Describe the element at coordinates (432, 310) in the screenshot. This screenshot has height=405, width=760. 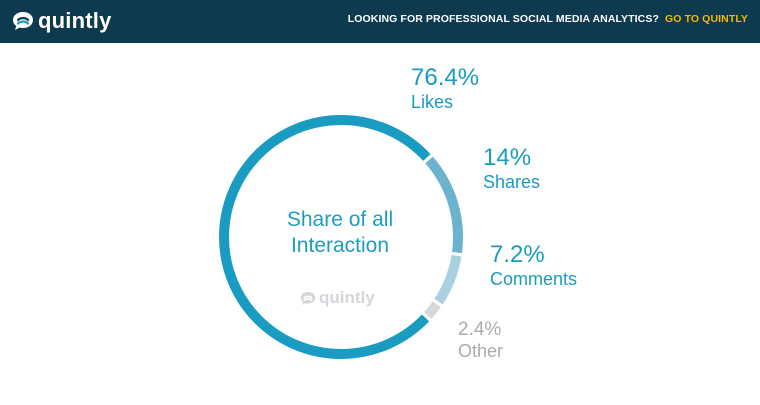
I see `slice-other` at that location.